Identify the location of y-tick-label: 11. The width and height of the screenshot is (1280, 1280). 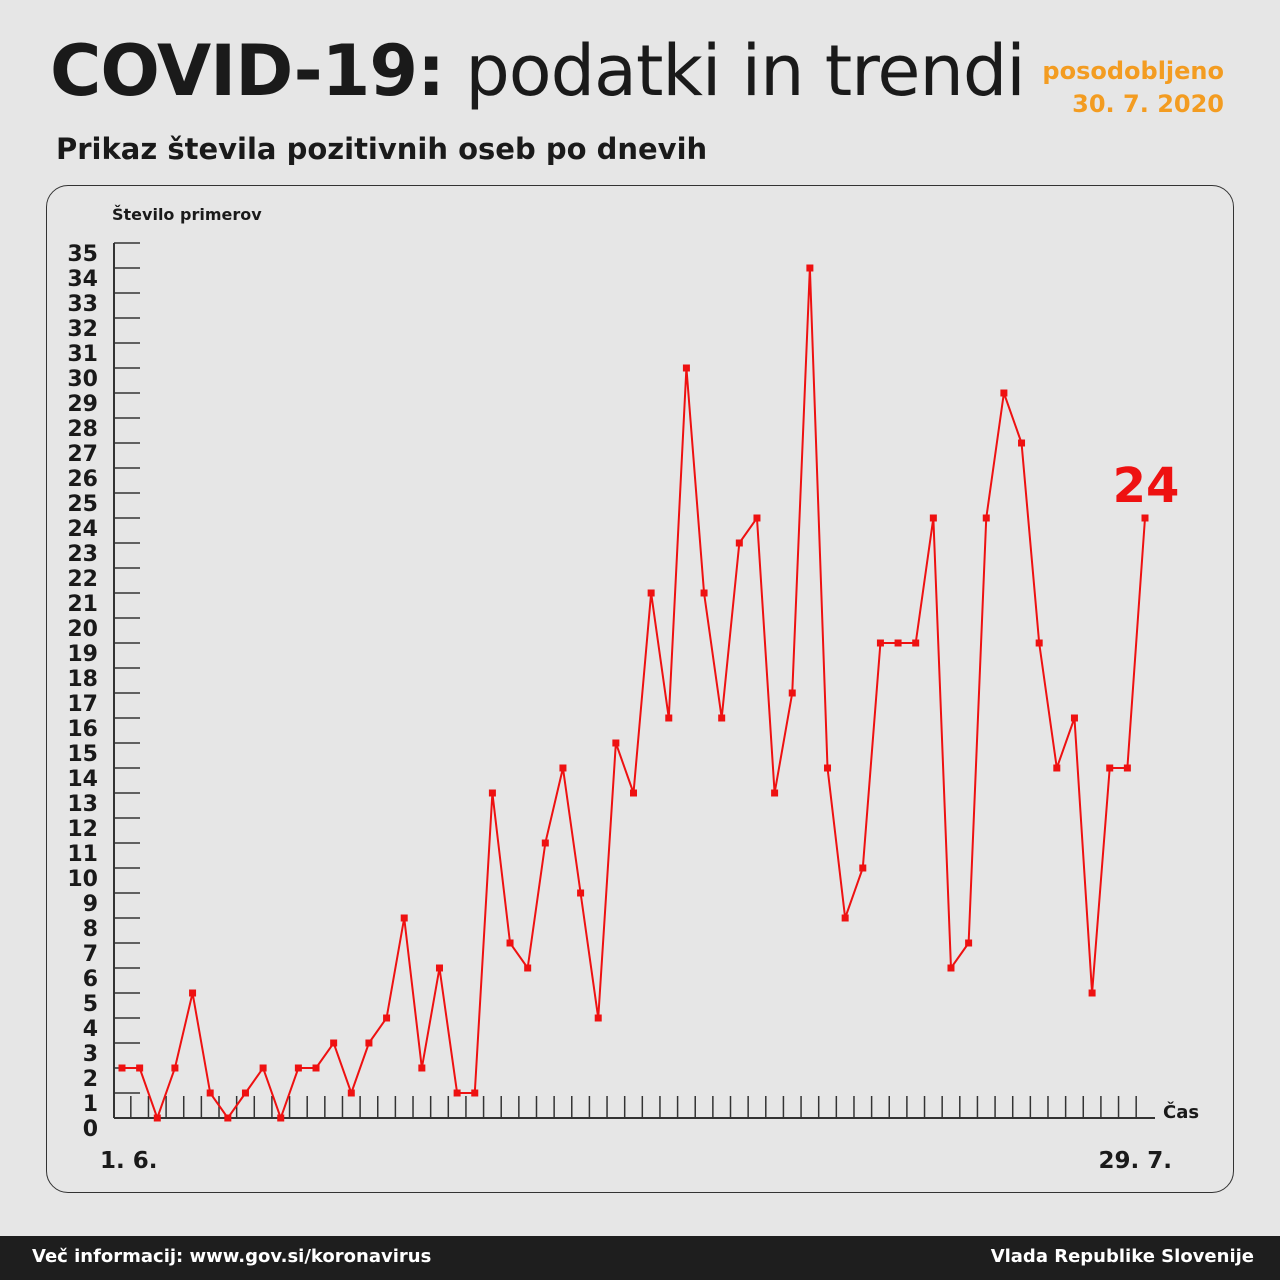
(82, 854).